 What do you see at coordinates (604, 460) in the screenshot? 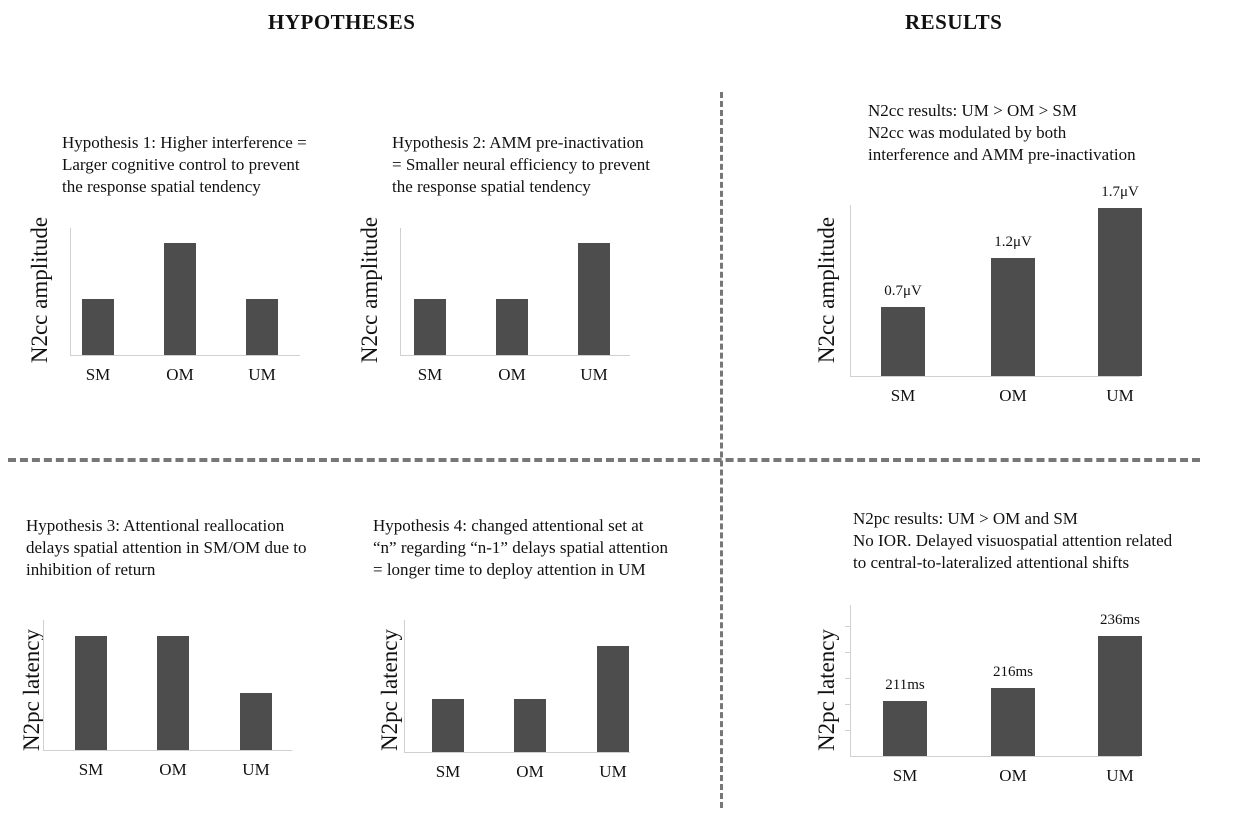
I see `horizontal-divider` at bounding box center [604, 460].